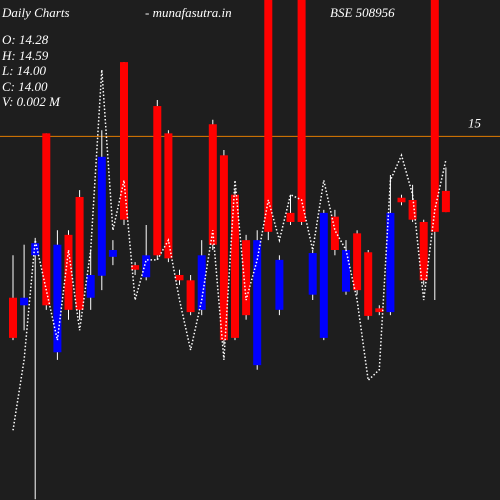 The image size is (500, 500). Describe the element at coordinates (362, 12) in the screenshot. I see `symbol: BSE 508956` at that location.